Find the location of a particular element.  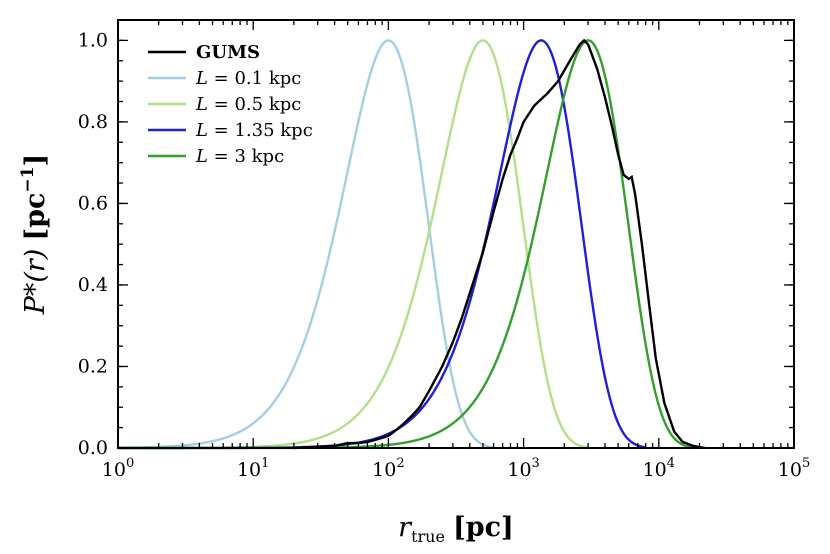

y-tick-label: 0.0 is located at coordinates (93, 448).